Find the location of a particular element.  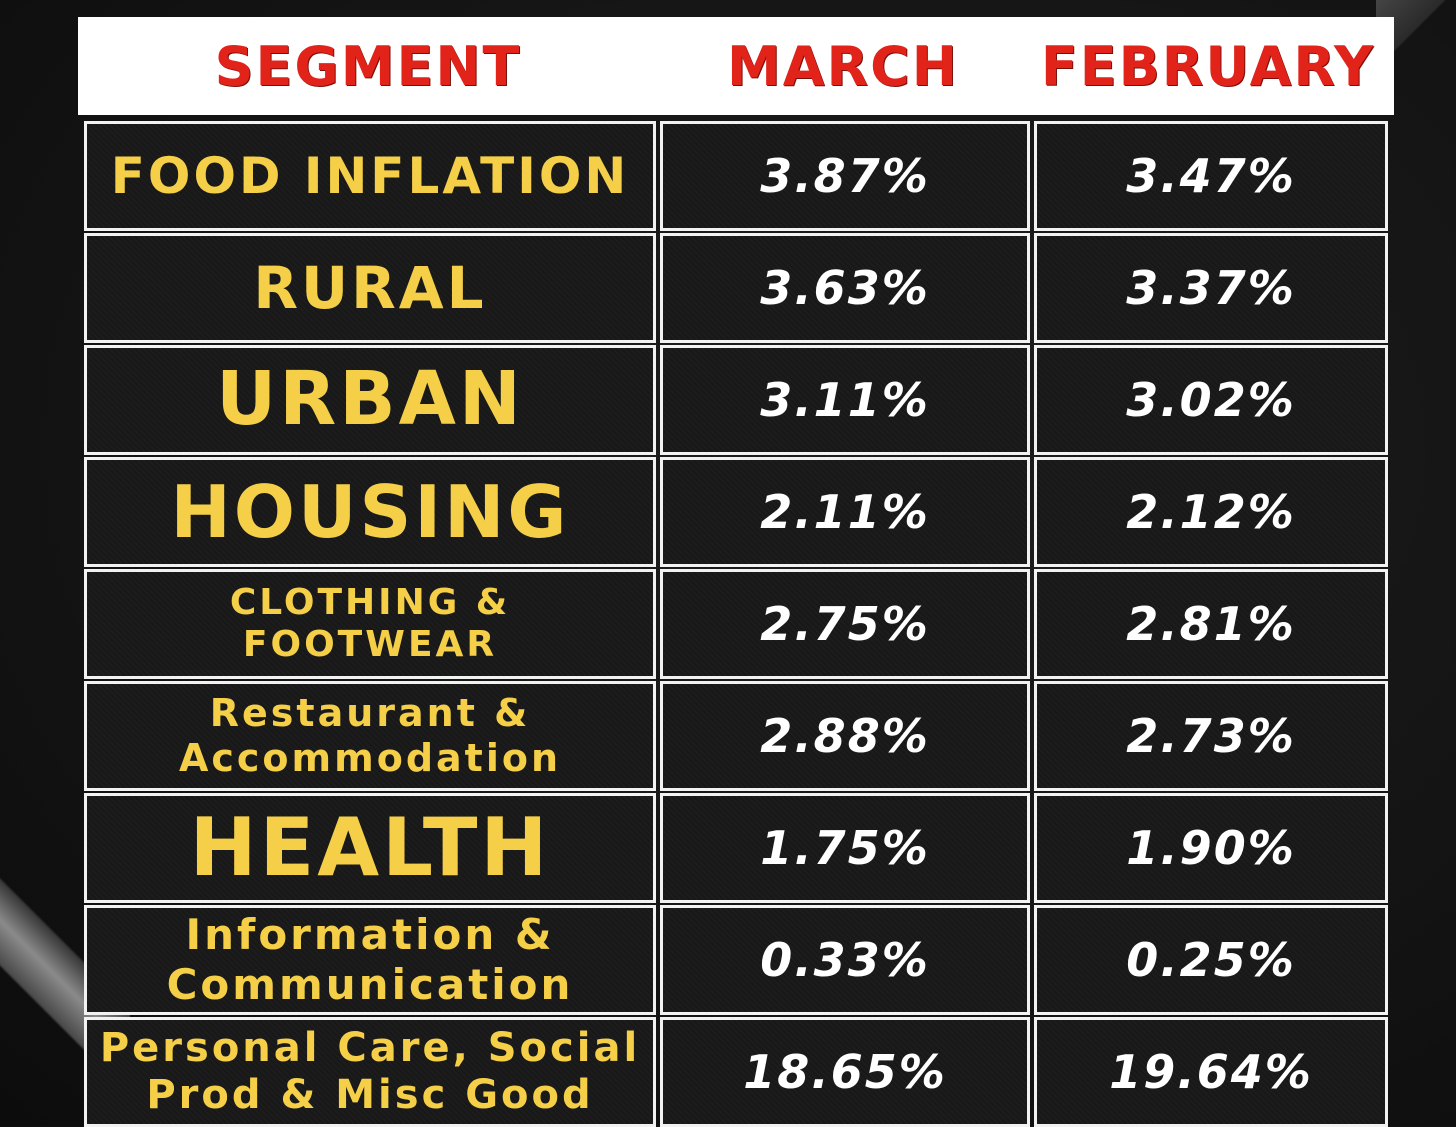

table-row-segment: Information & Communication is located at coordinates (370, 960).